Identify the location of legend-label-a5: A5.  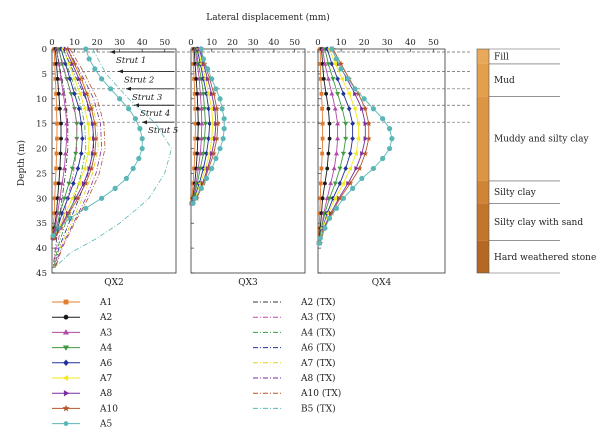
(105, 425).